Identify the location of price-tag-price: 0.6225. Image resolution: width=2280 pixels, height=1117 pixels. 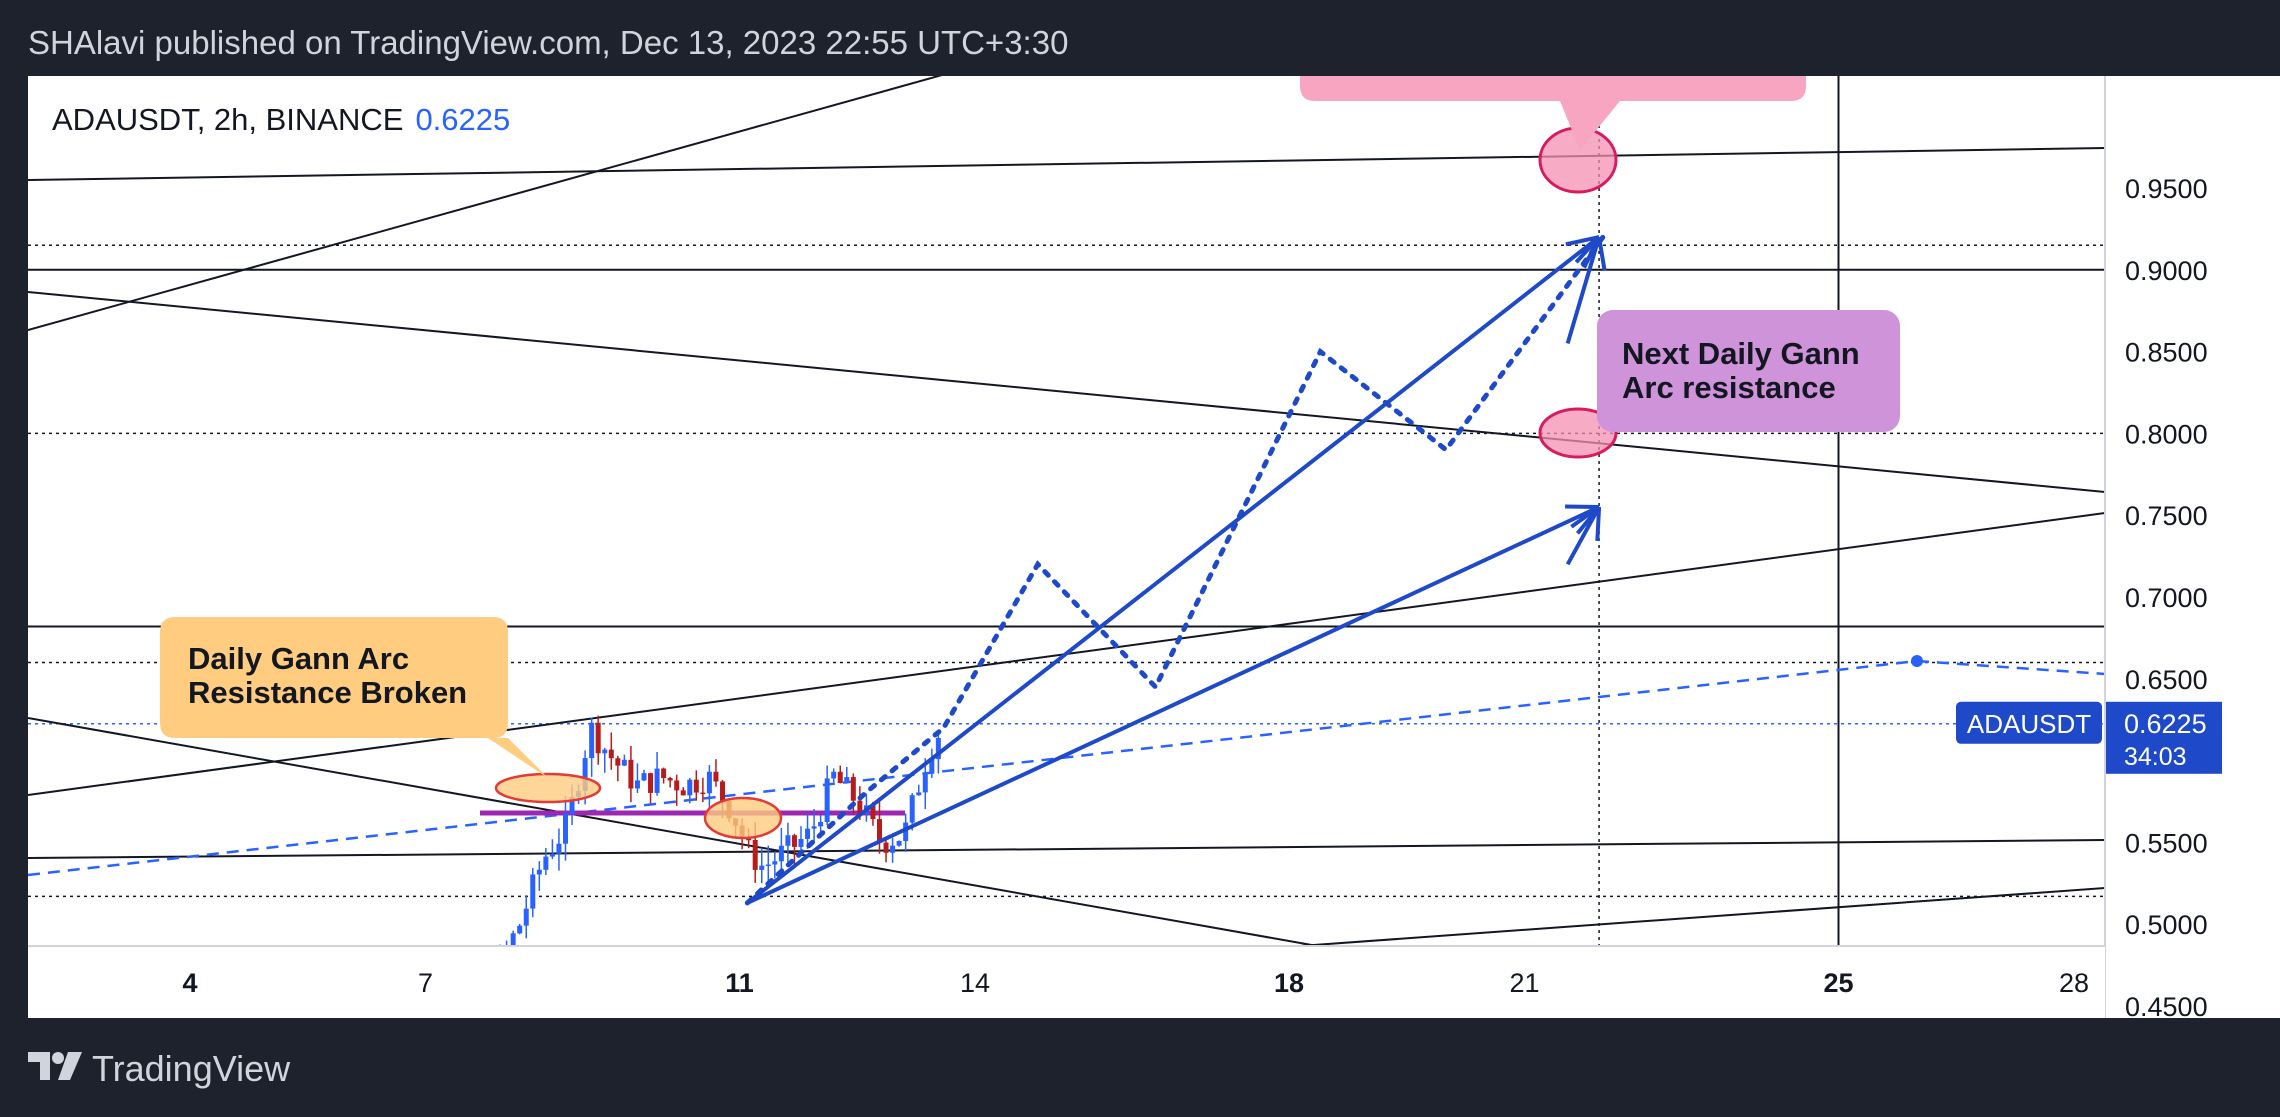
(2165, 724).